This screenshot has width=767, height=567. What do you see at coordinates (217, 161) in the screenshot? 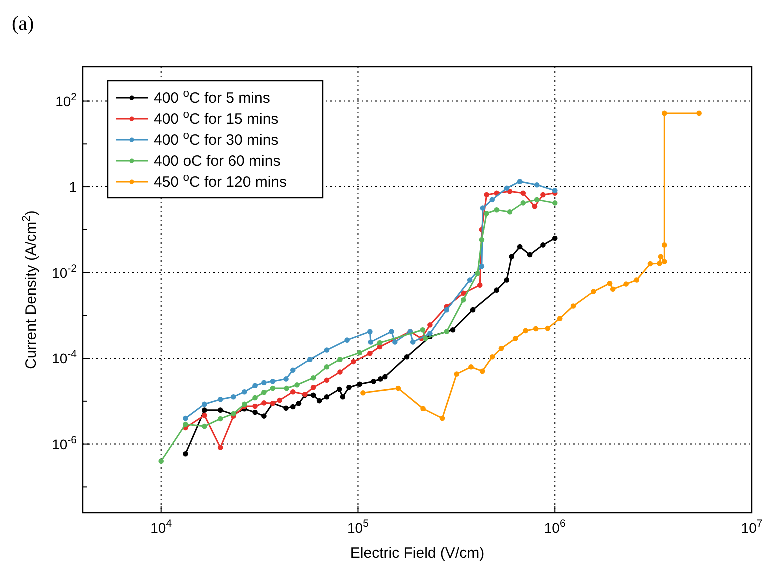
I see `legend-label: 400 oC for 60 mins` at bounding box center [217, 161].